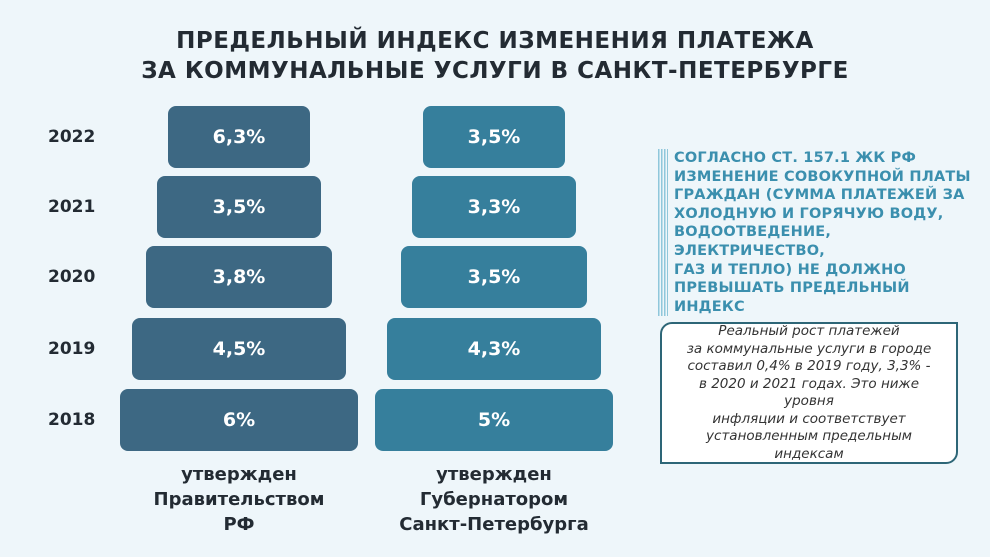  Describe the element at coordinates (72, 137) in the screenshot. I see `year-label: 2022` at that location.